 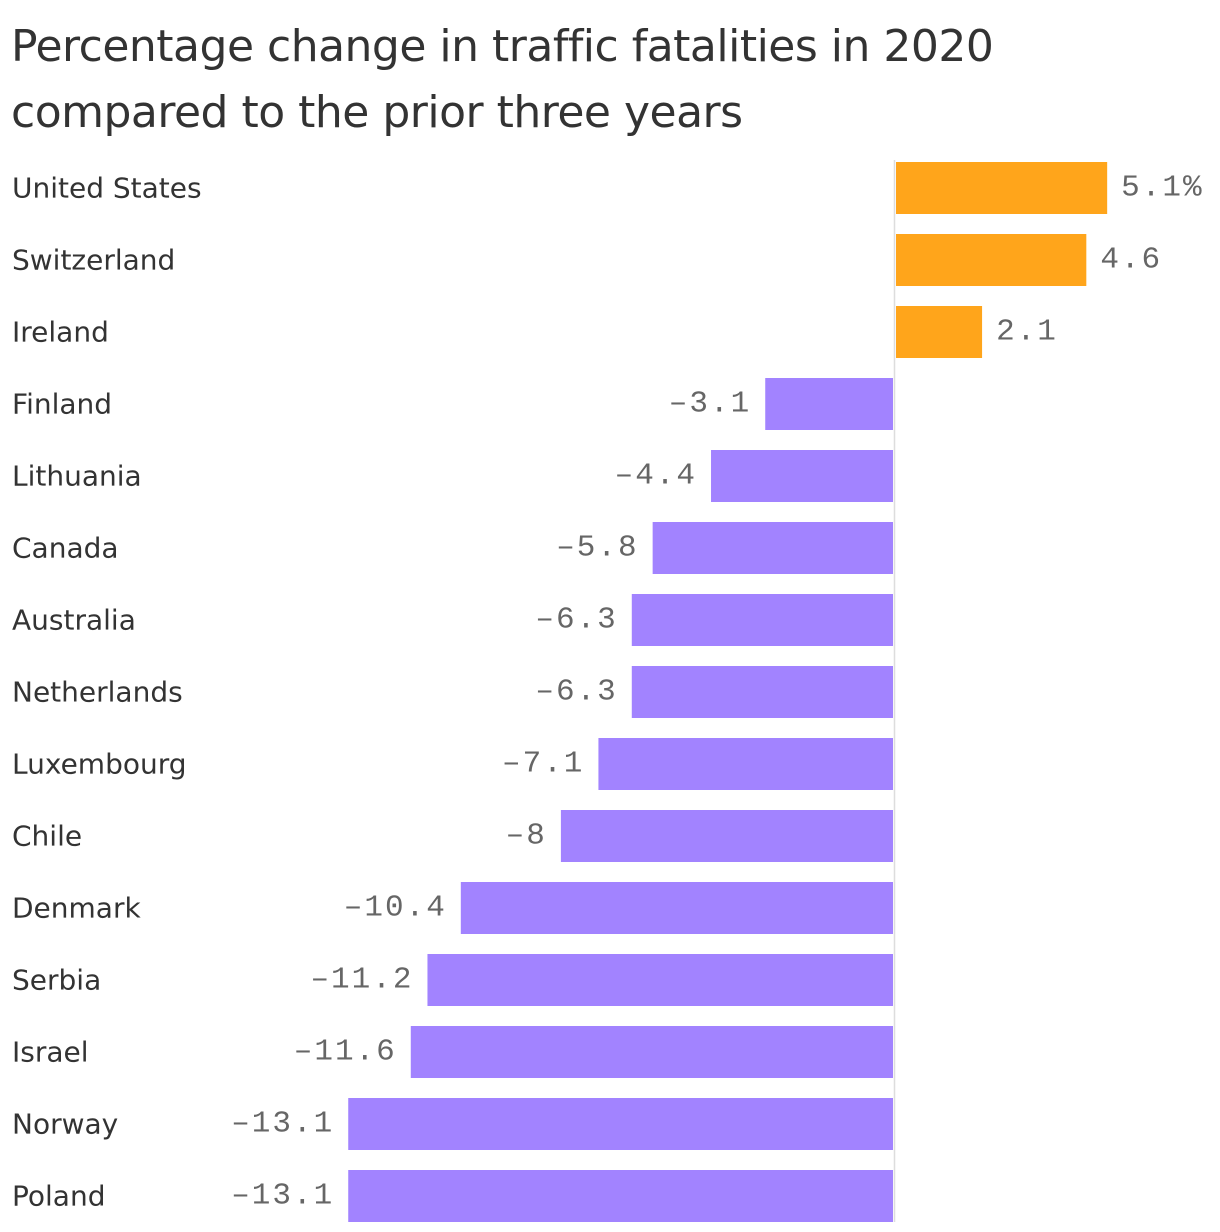 What do you see at coordinates (762, 692) in the screenshot?
I see `bar-netherlands` at bounding box center [762, 692].